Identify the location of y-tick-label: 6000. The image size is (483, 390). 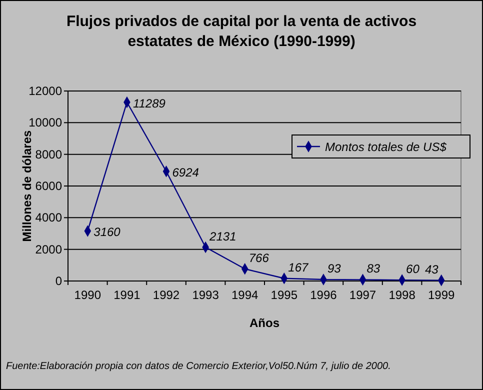
(48, 186).